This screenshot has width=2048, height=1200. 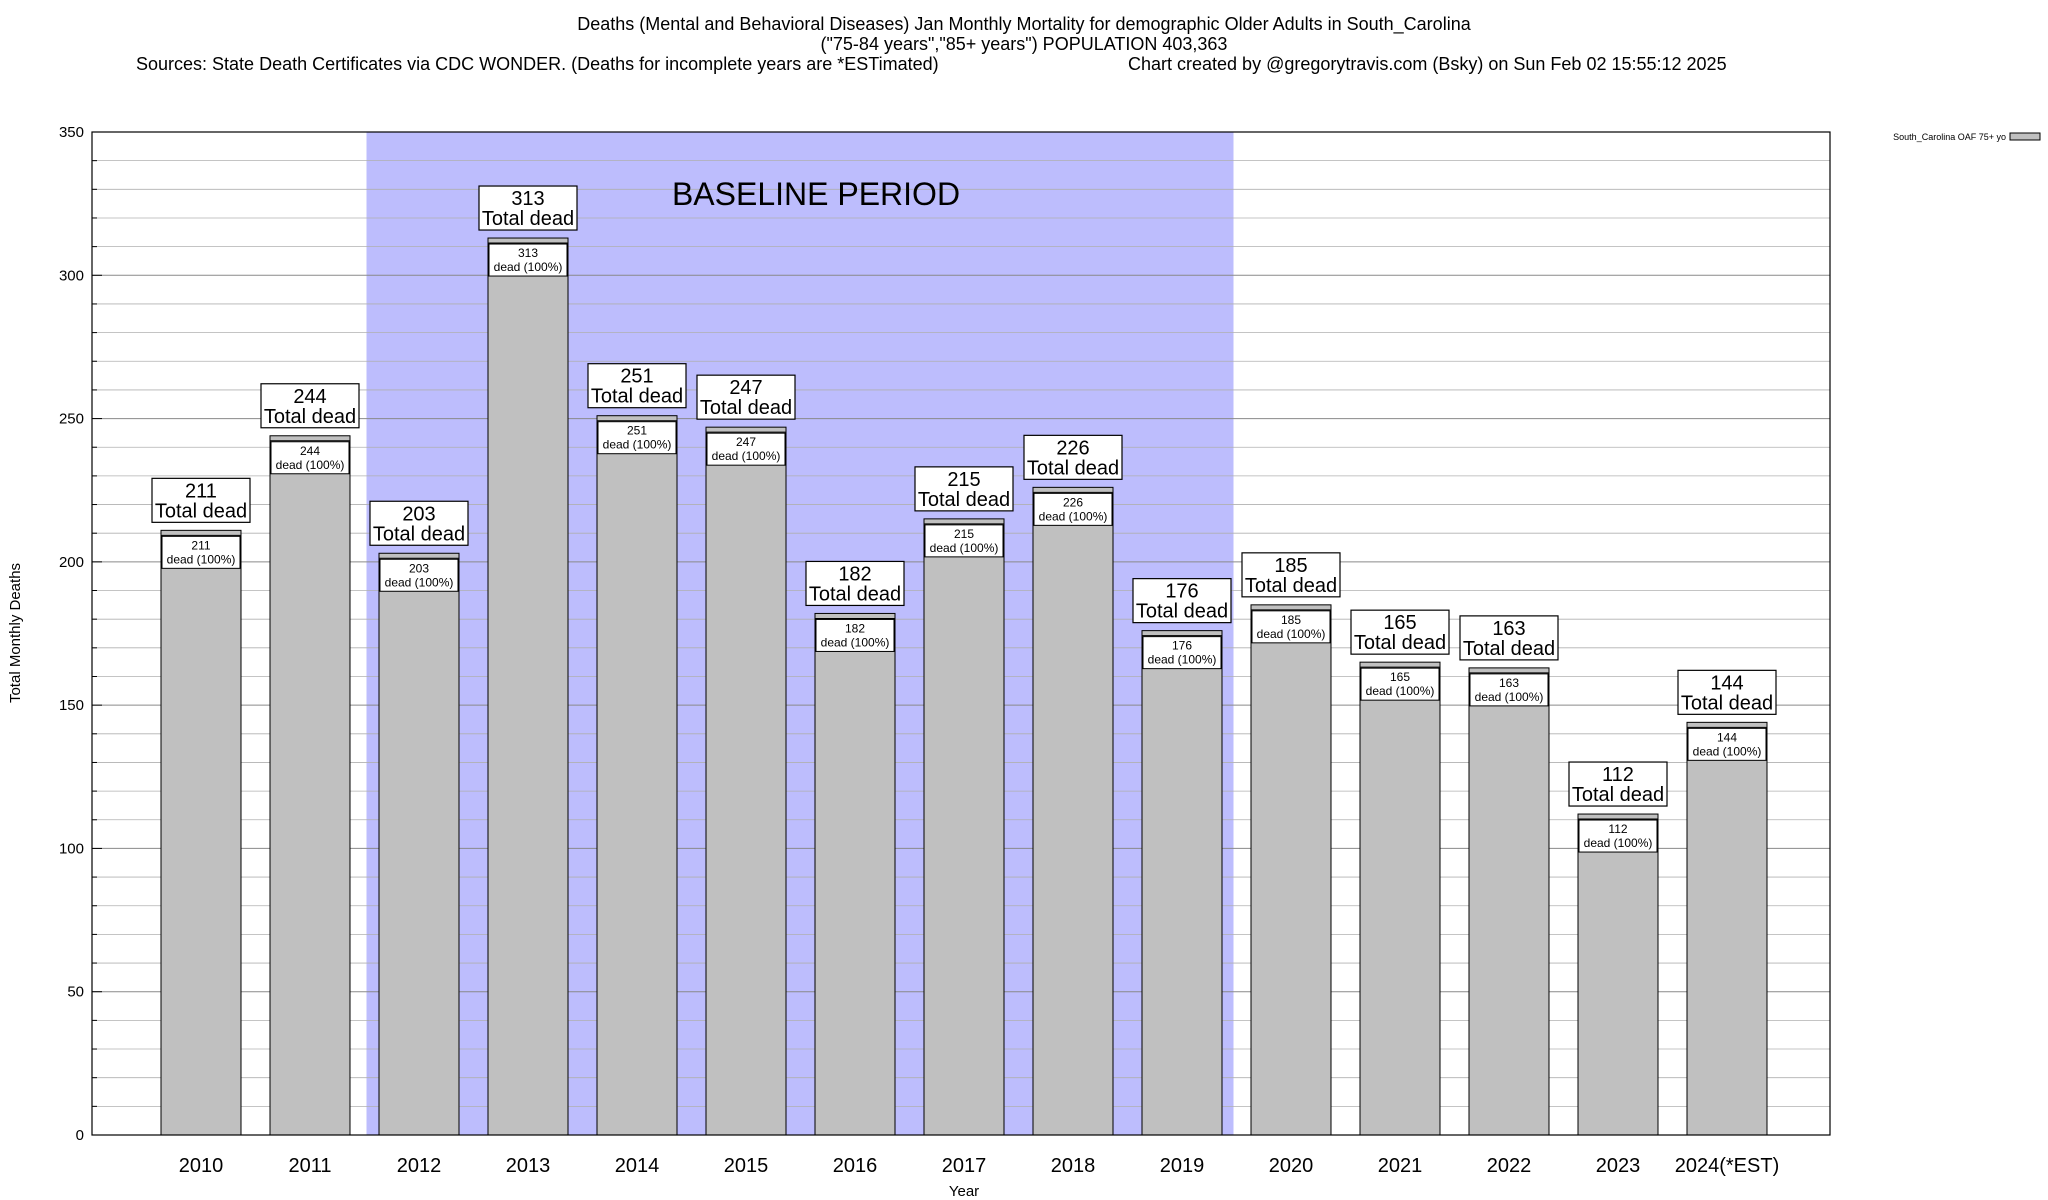 I want to click on bar-inner-value-label: 163, so click(x=1509, y=683).